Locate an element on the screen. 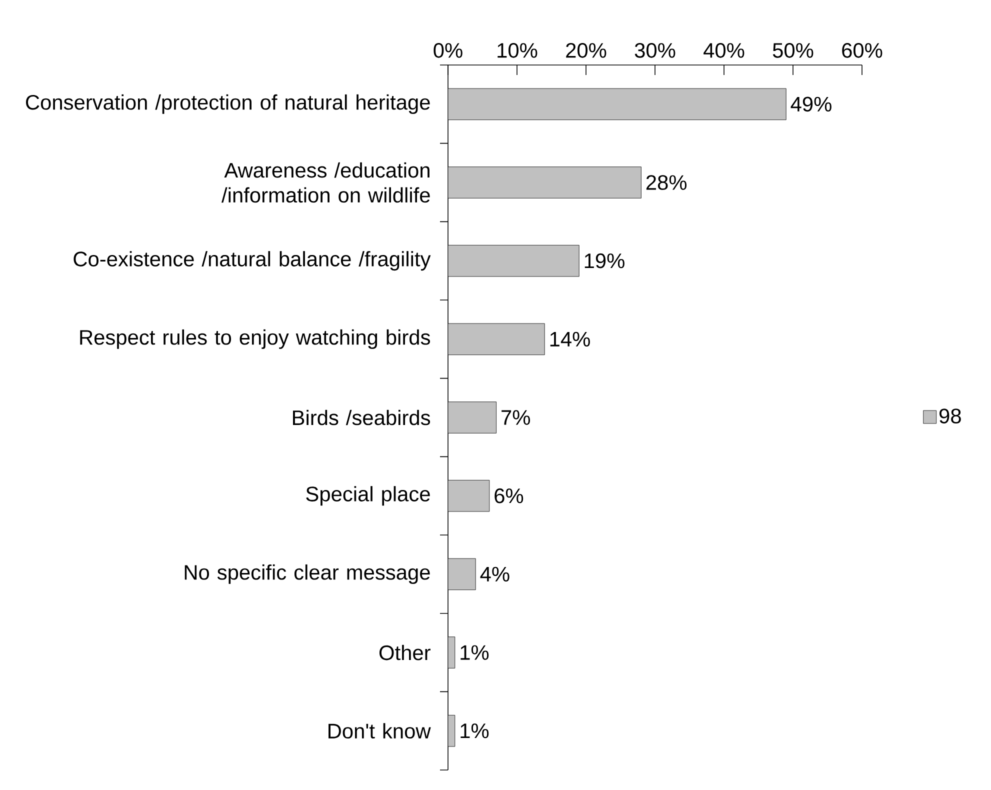 Image resolution: width=991 pixels, height=790 pixels. y-tick-label: Other is located at coordinates (404, 652).